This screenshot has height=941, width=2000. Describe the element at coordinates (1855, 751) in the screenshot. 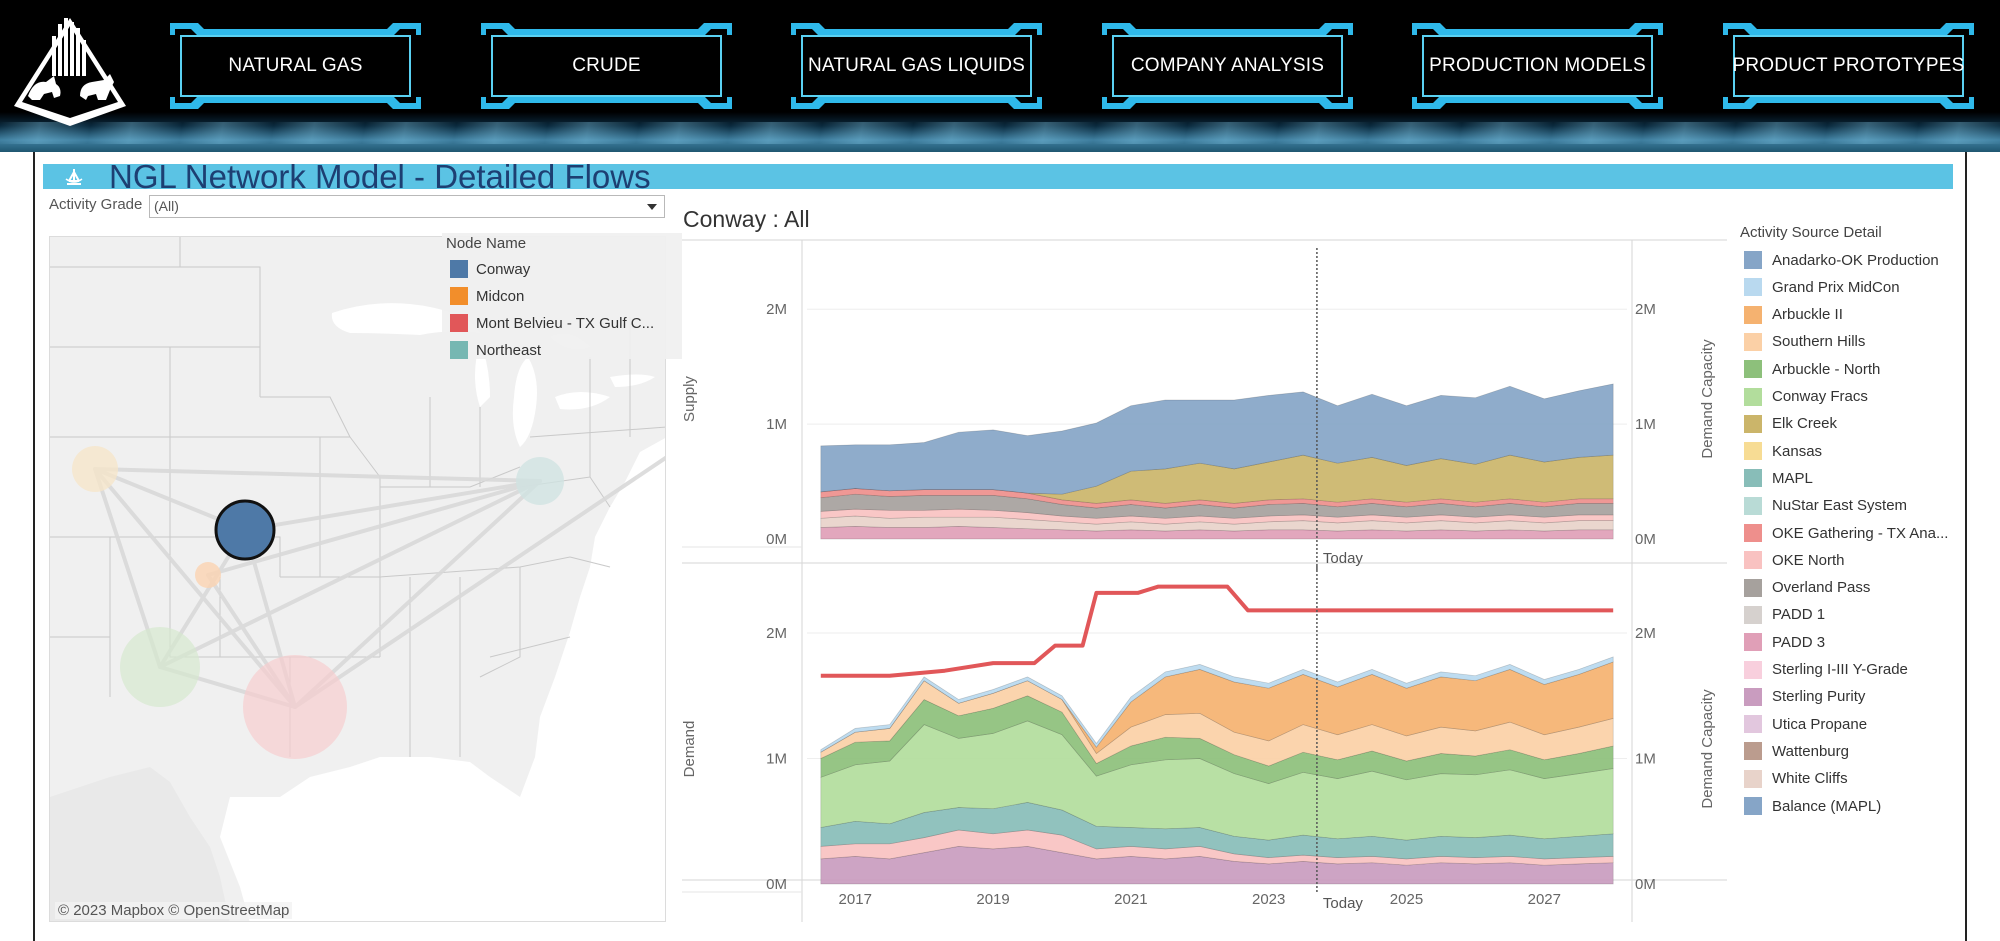

I see `source-legend-item: Wattenburg` at that location.